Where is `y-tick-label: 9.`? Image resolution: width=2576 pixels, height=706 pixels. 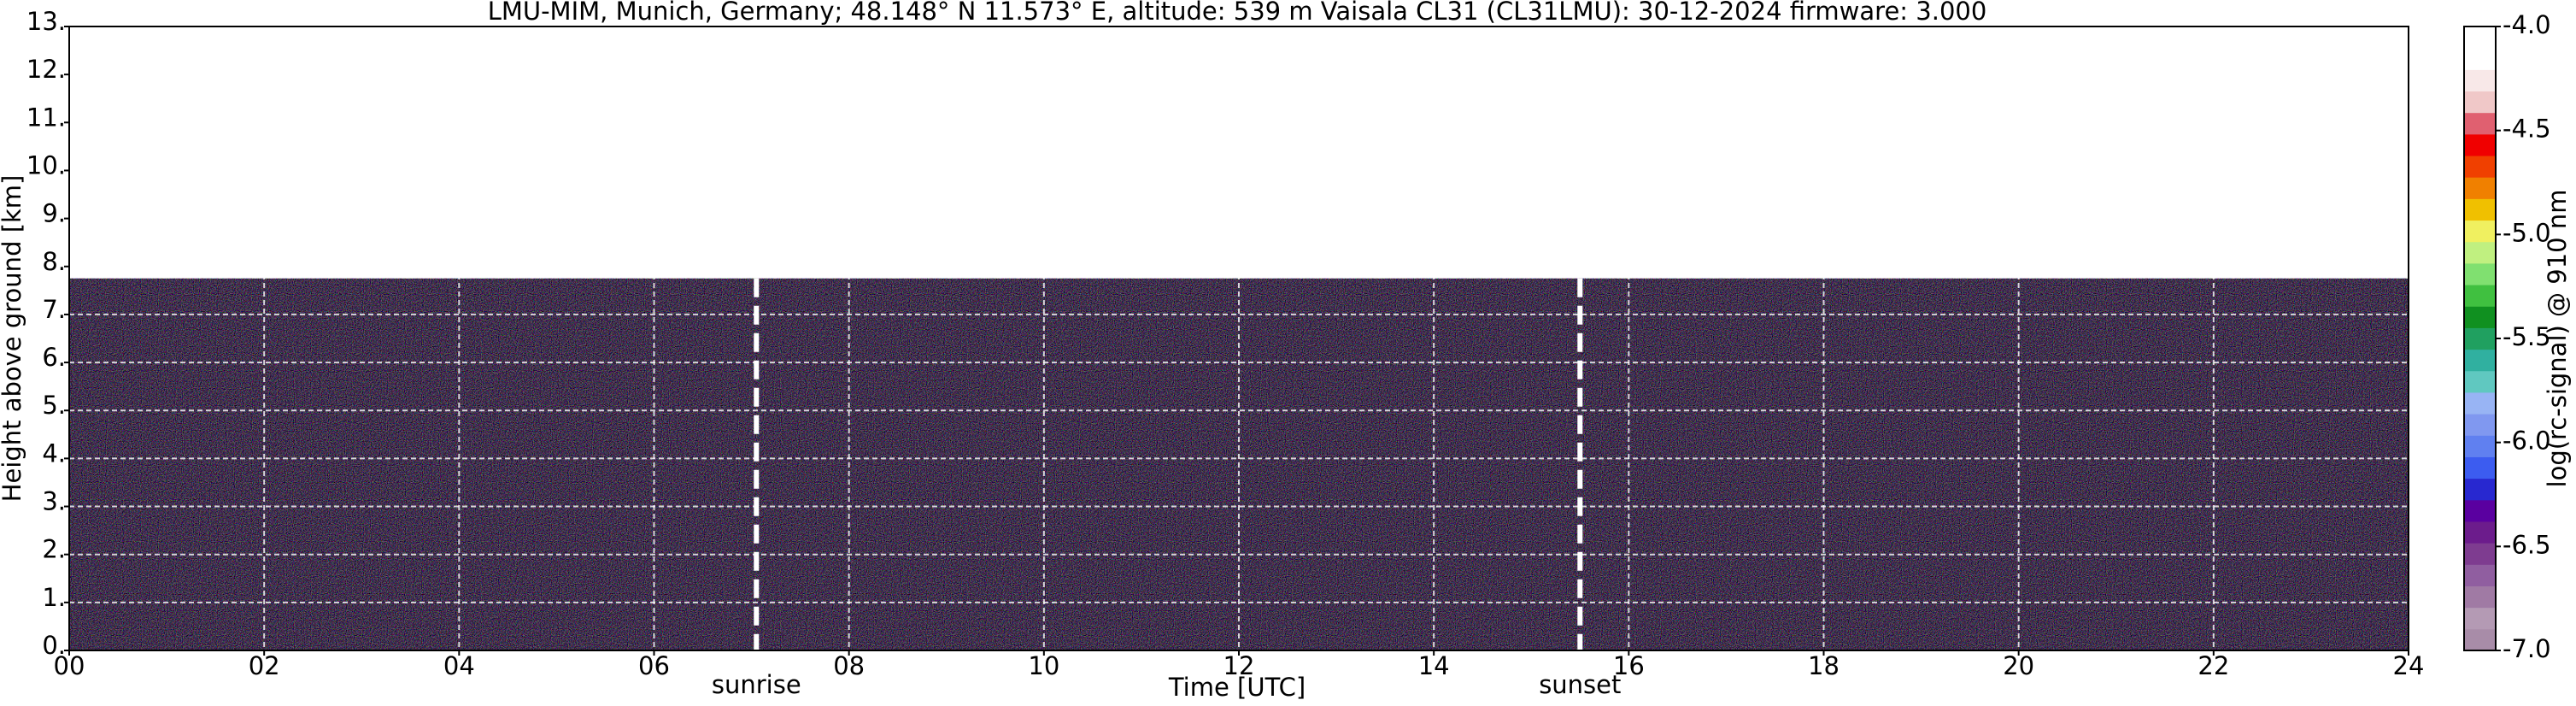
y-tick-label: 9. is located at coordinates (54, 213).